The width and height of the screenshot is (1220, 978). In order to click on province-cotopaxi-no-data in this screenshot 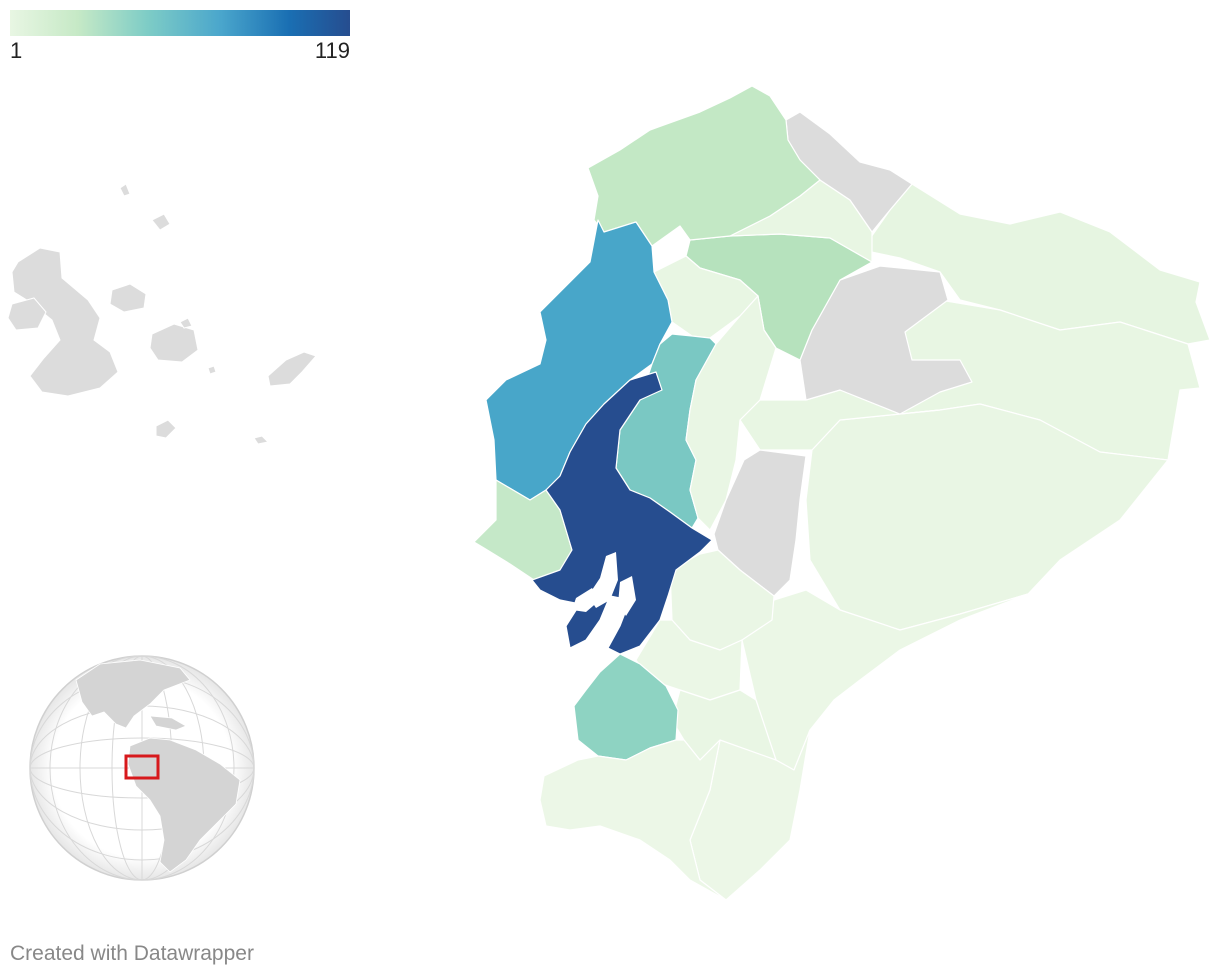, I will do `click(886, 340)`.